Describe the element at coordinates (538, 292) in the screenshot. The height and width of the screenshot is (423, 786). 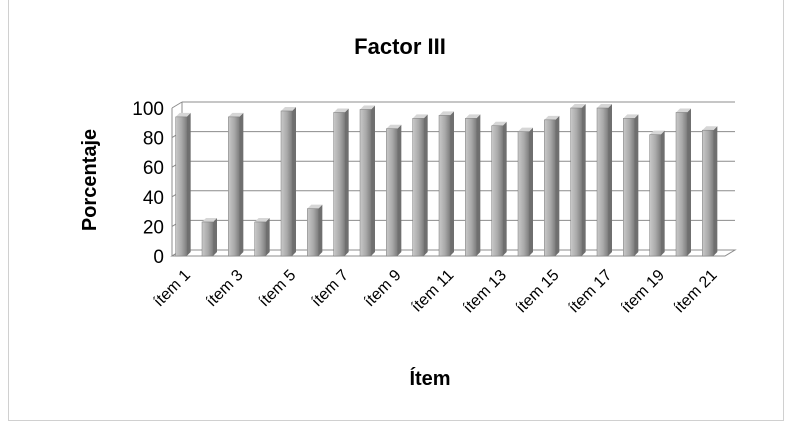
I see `x-tick-label: ítem 15` at that location.